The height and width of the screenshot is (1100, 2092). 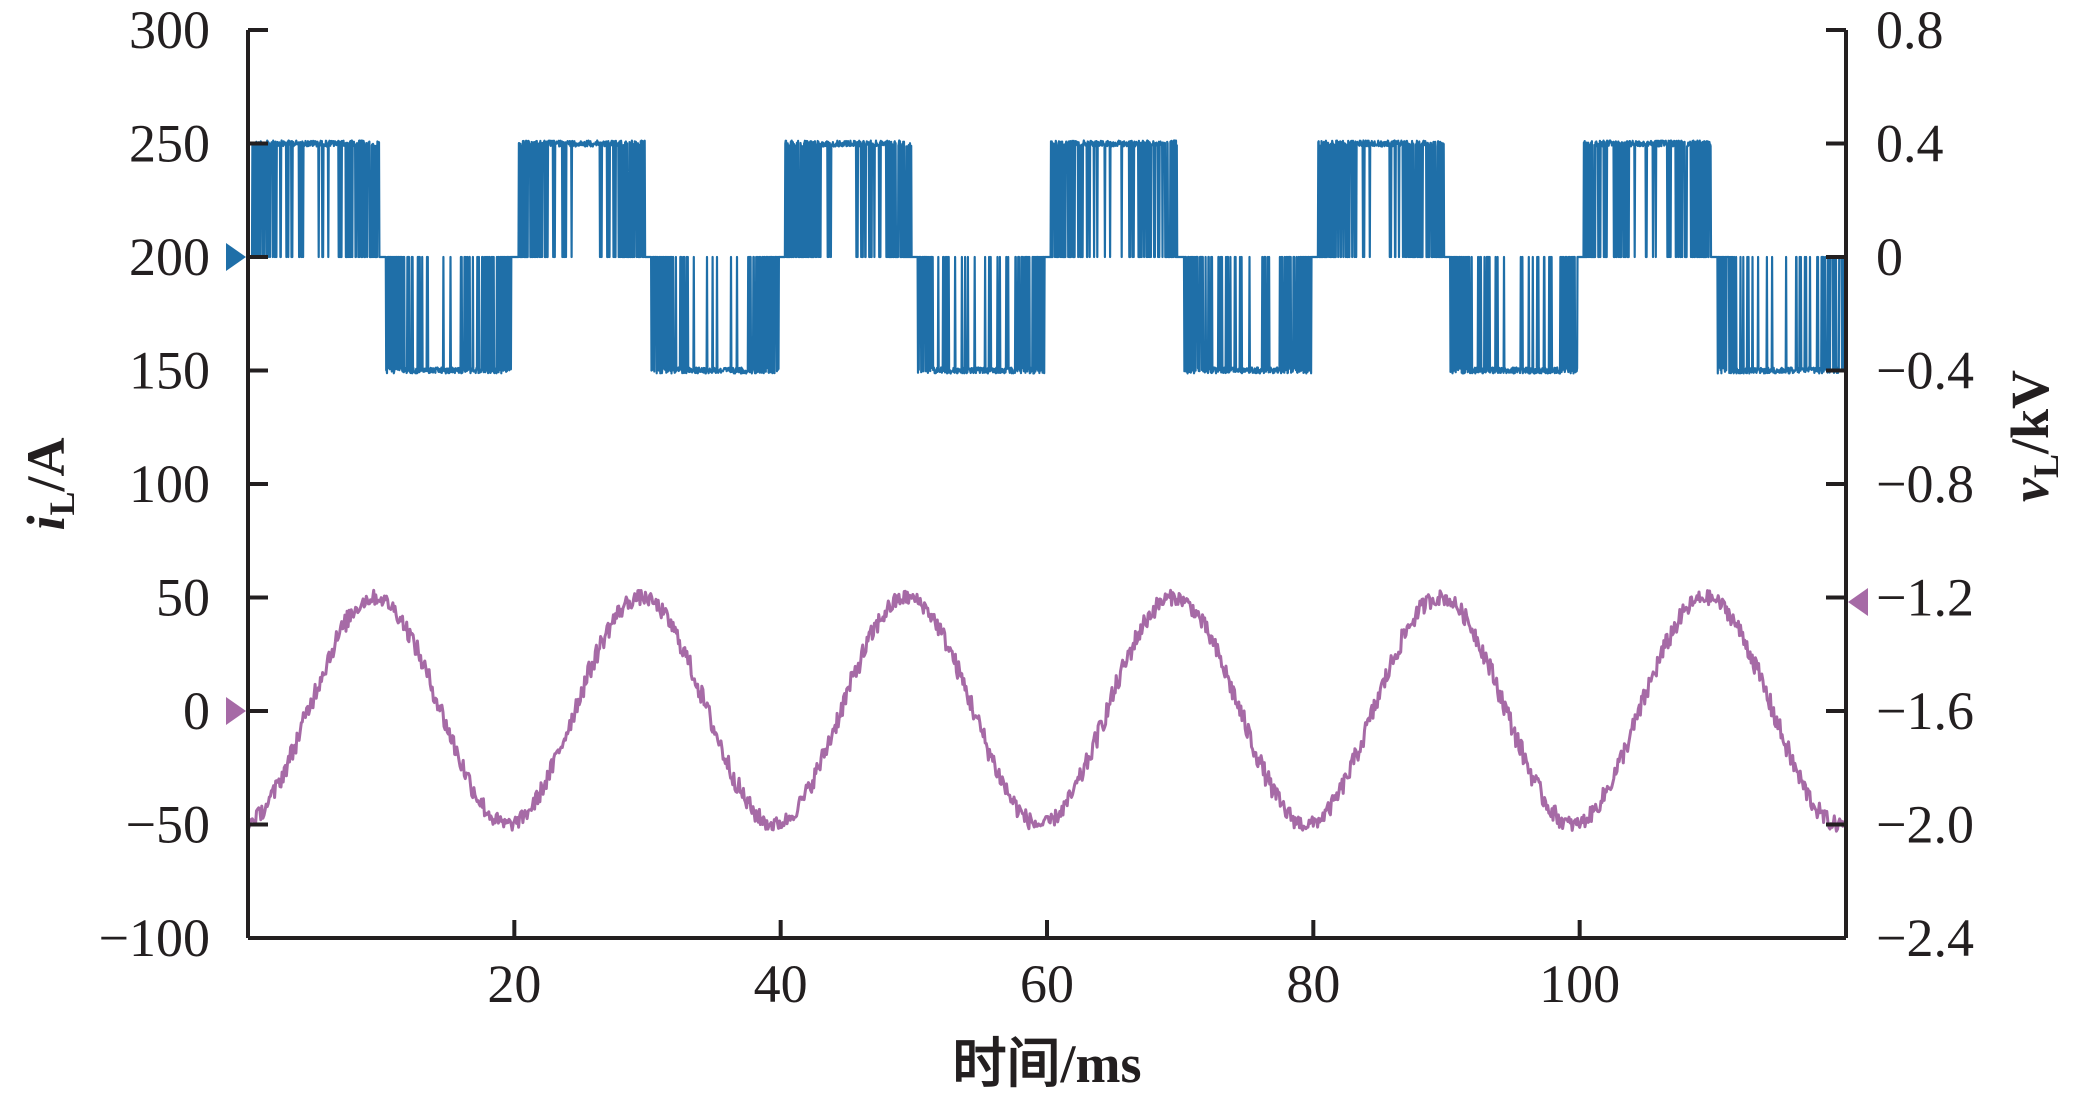 I want to click on y-right-title-unit: /kV, so click(x=2030, y=412).